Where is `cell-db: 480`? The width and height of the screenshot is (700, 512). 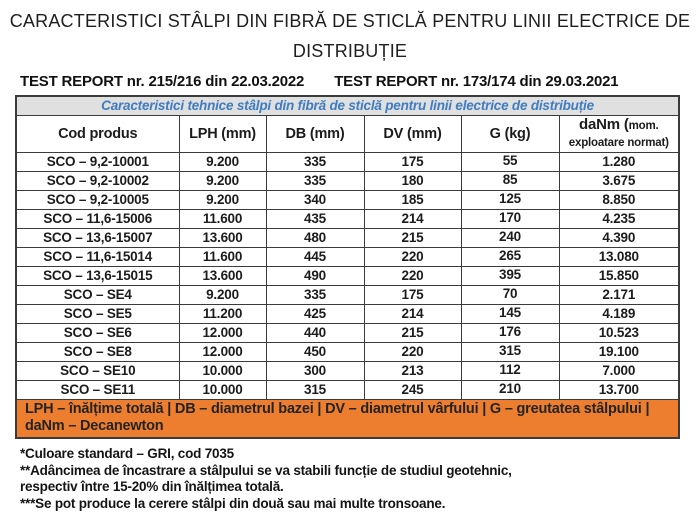 cell-db: 480 is located at coordinates (315, 238).